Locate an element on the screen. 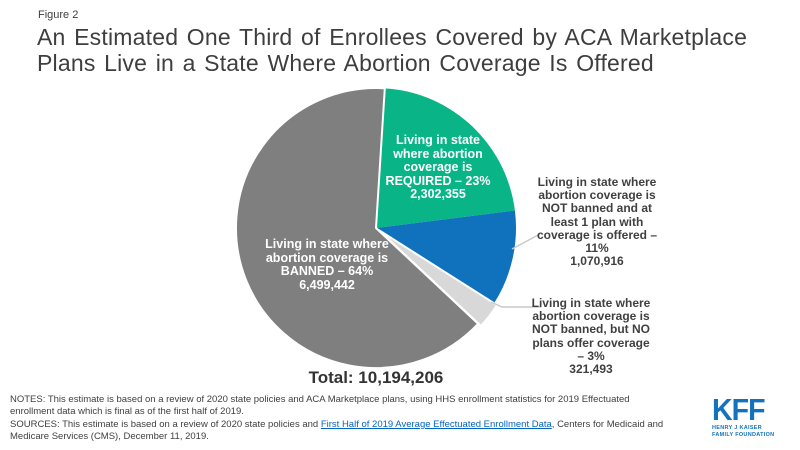 The image size is (800, 450). figure-label: Figure 2 is located at coordinates (58, 15).